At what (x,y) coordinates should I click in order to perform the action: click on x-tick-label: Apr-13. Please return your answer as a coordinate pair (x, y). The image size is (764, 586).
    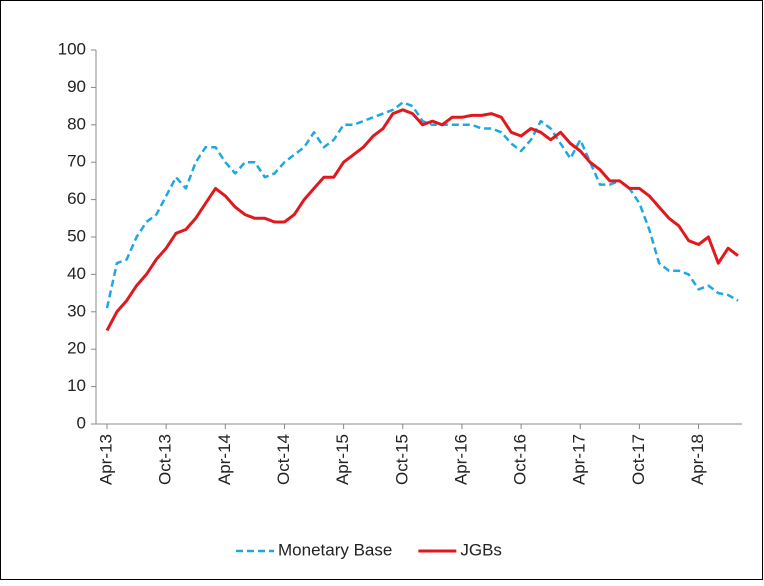
    Looking at the image, I should click on (105, 459).